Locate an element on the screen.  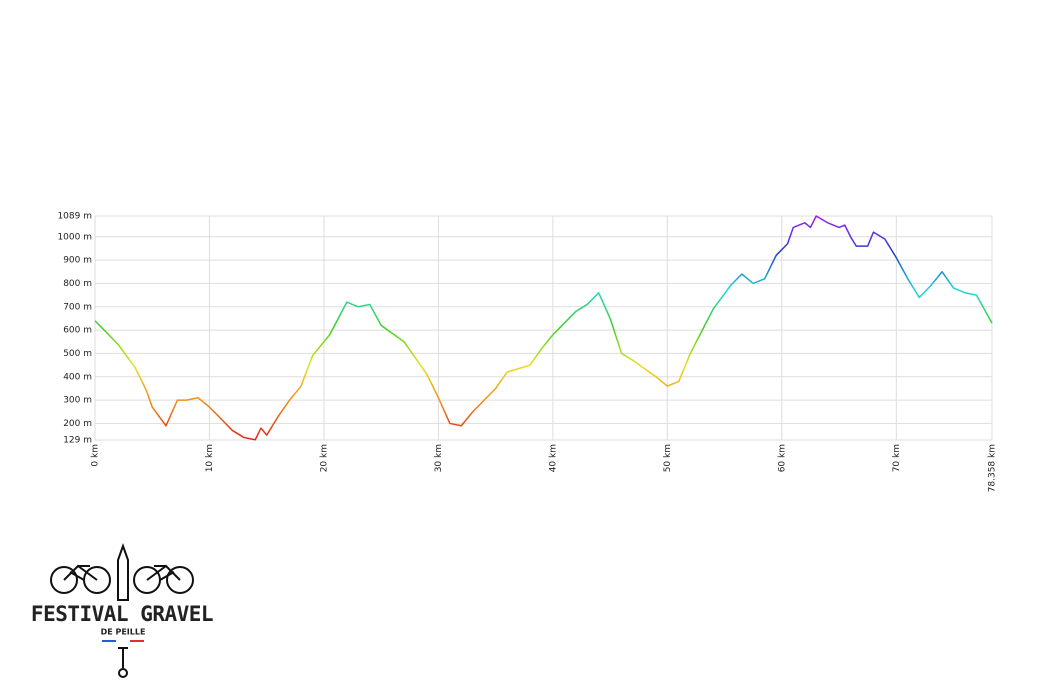
y-tick-label: 700 m is located at coordinates (77, 307).